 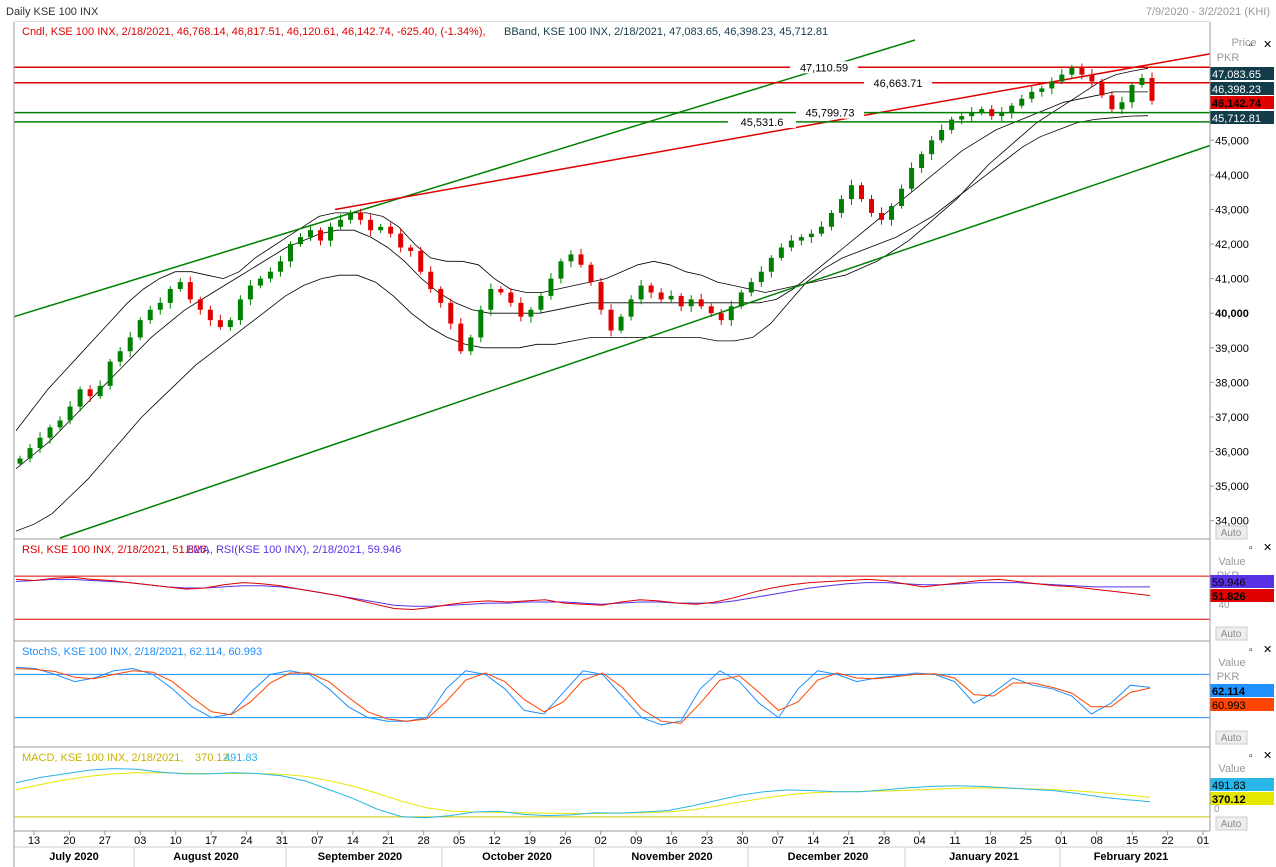 What do you see at coordinates (282, 841) in the screenshot?
I see `x-tick-label: 31` at bounding box center [282, 841].